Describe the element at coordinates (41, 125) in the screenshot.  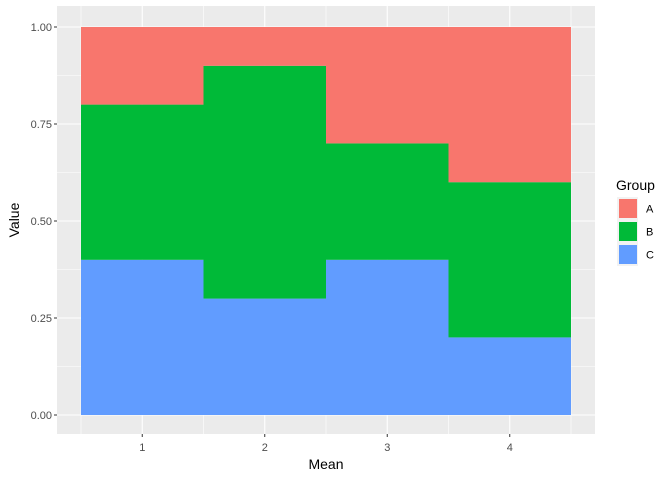
I see `y-tick-label: 0.75` at that location.